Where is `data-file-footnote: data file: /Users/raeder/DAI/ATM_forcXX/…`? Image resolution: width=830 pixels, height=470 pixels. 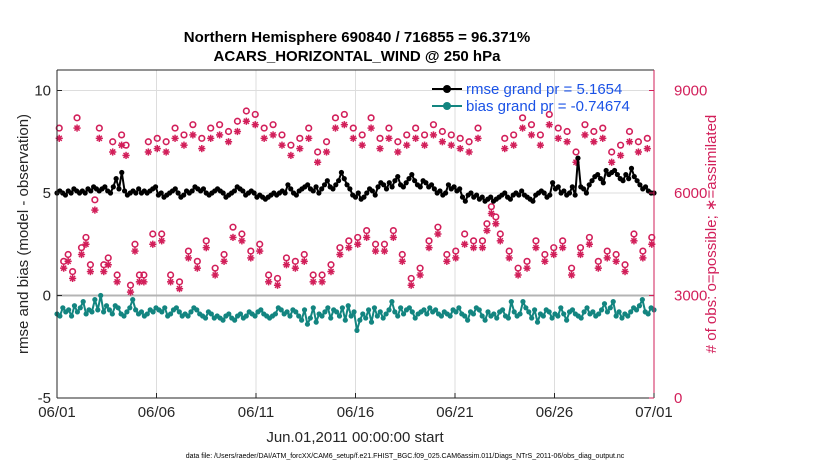 data-file-footnote: data file: /Users/raeder/DAI/ATM_forcXX/… is located at coordinates (405, 456).